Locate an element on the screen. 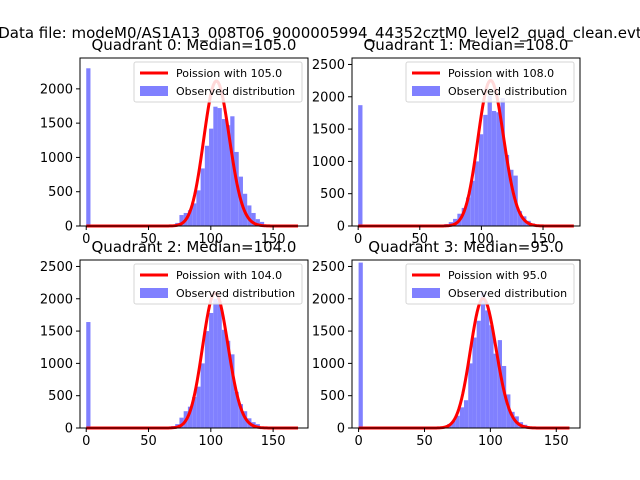 The height and width of the screenshot is (480, 640). legend: Poission with 108.0 Observed distribution is located at coordinates (490, 82).